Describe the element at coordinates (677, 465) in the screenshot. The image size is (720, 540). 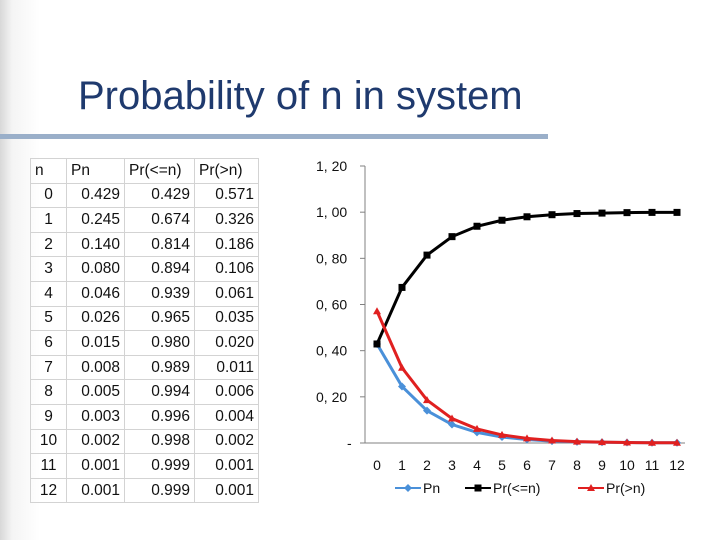
I see `x-tick-label: 12` at that location.